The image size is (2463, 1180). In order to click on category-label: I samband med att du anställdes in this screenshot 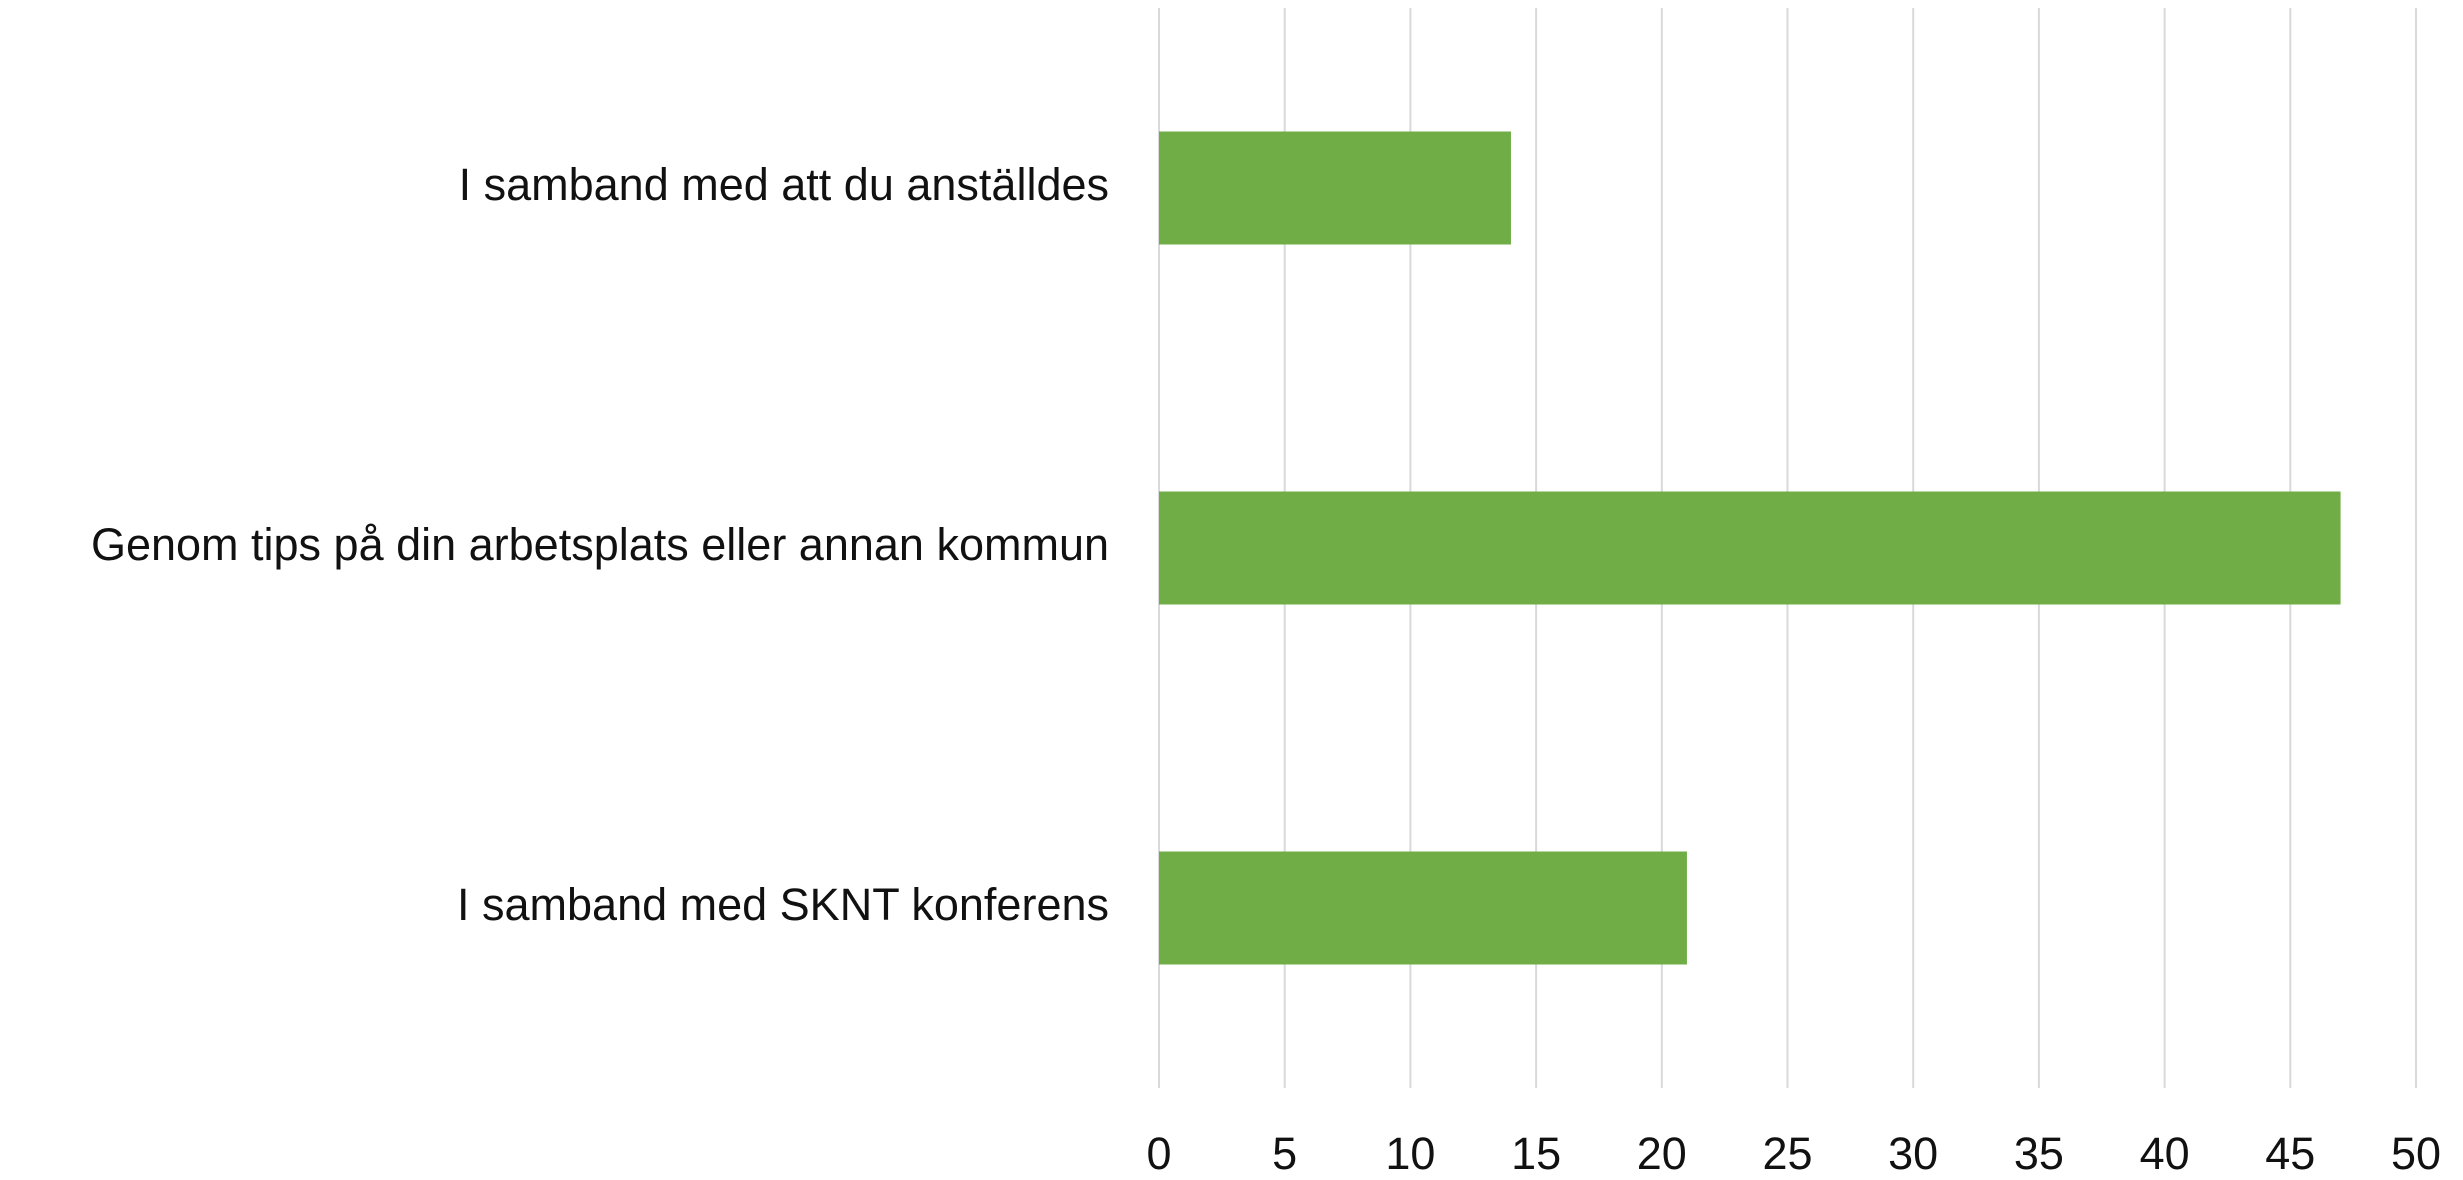, I will do `click(784, 184)`.